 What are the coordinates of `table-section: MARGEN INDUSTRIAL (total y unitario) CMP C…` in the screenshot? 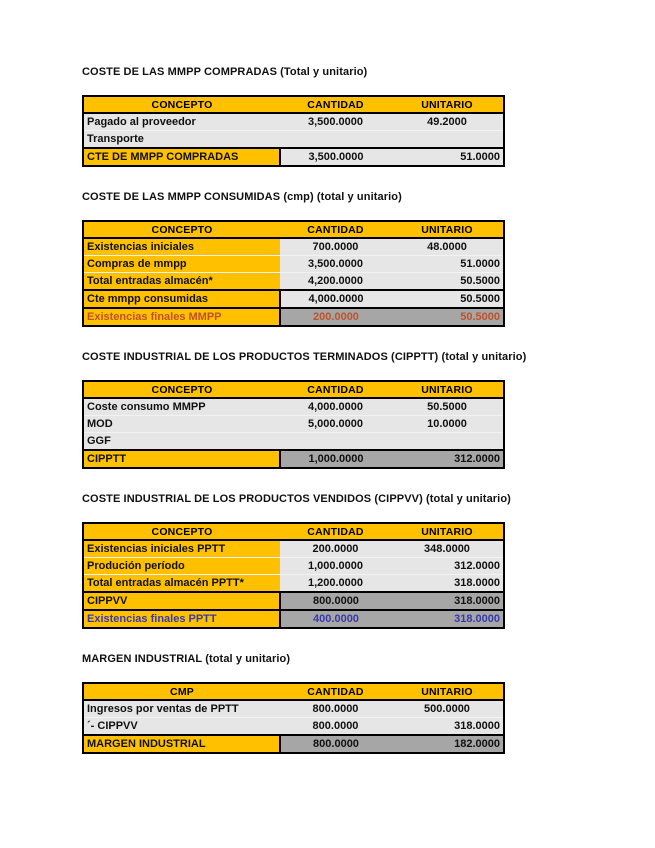 It's located at (322, 703).